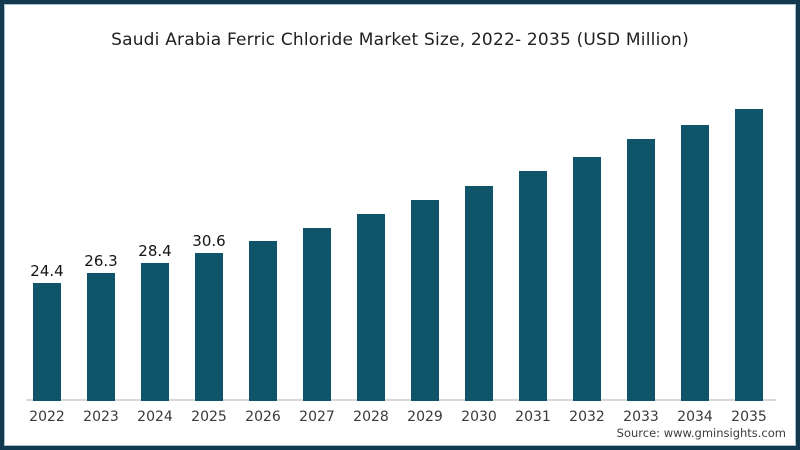 The width and height of the screenshot is (800, 450). Describe the element at coordinates (425, 300) in the screenshot. I see `bar-2029` at that location.